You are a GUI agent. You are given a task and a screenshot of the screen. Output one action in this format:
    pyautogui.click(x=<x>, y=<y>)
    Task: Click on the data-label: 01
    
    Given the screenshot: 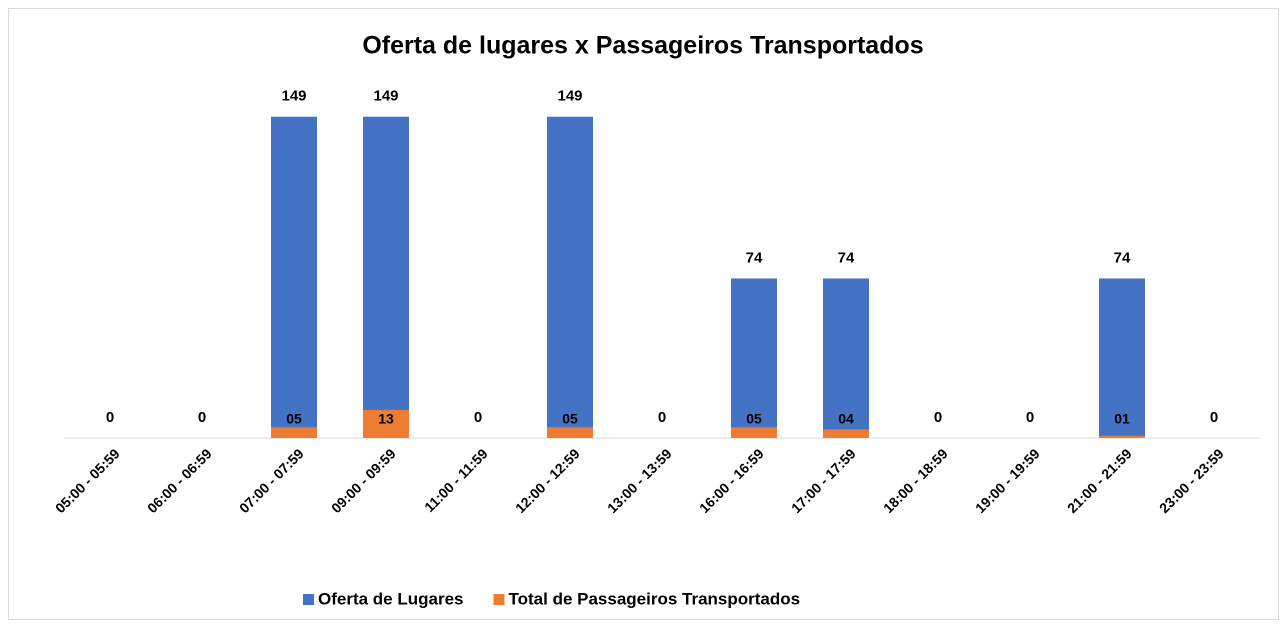 What is the action you would take?
    pyautogui.click(x=1122, y=419)
    